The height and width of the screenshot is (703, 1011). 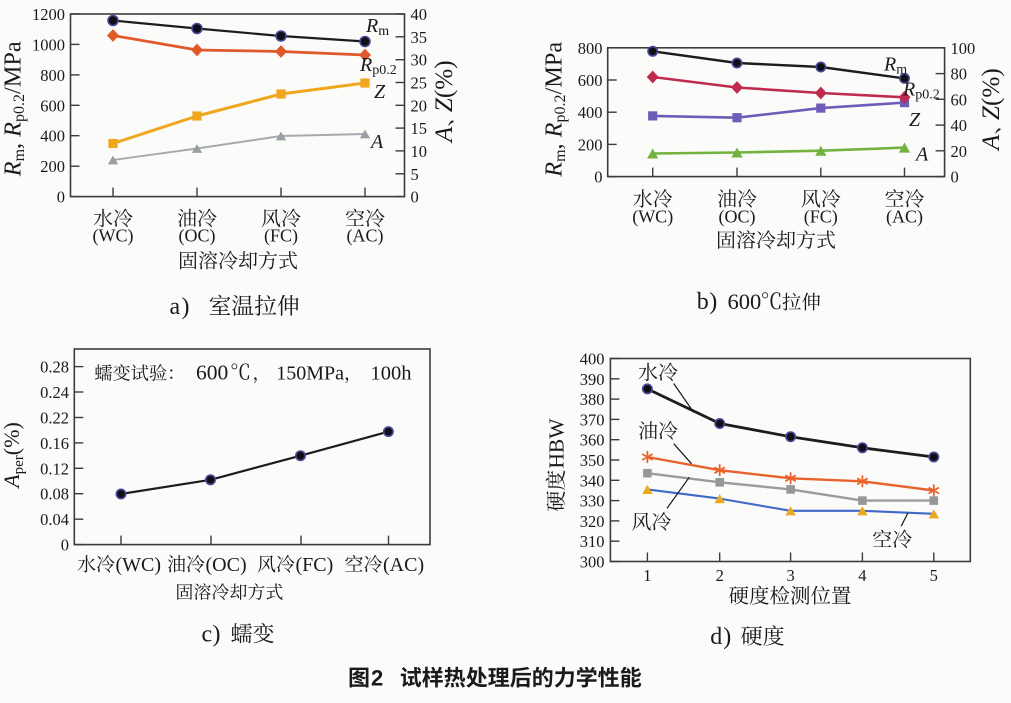 What do you see at coordinates (716, 637) in the screenshot?
I see `svg-text: d` at bounding box center [716, 637].